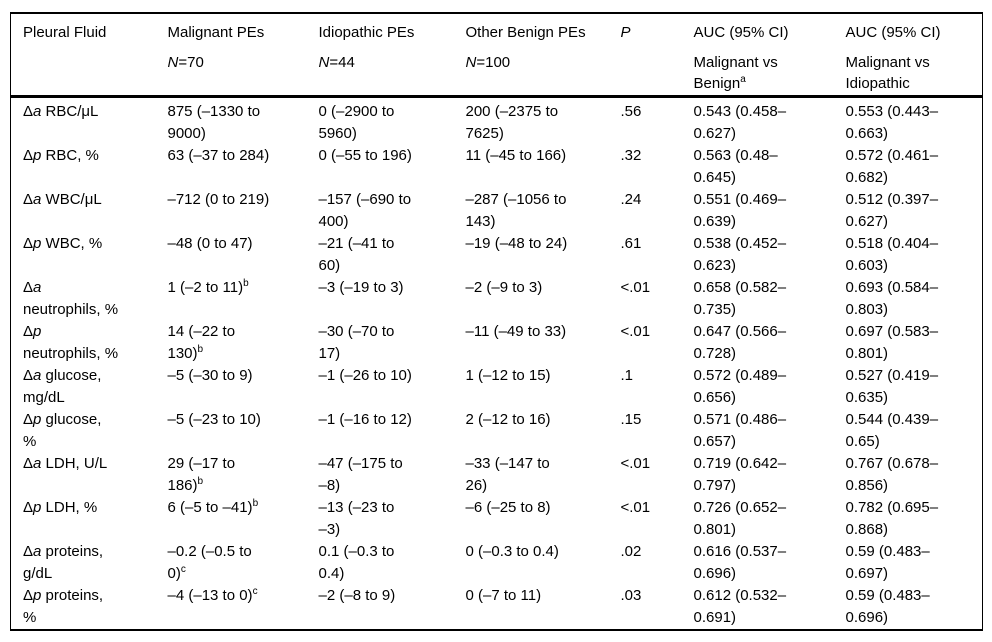  What do you see at coordinates (740, 474) in the screenshot?
I see `cell-value: 0.719 (0.642– 0.797)` at bounding box center [740, 474].